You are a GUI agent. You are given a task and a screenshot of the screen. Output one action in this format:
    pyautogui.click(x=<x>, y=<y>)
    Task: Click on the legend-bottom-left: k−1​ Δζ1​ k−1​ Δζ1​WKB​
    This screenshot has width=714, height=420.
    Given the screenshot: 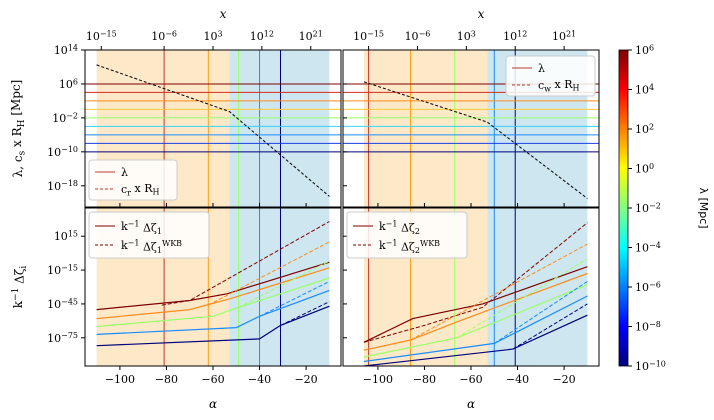 What is the action you would take?
    pyautogui.click(x=149, y=235)
    